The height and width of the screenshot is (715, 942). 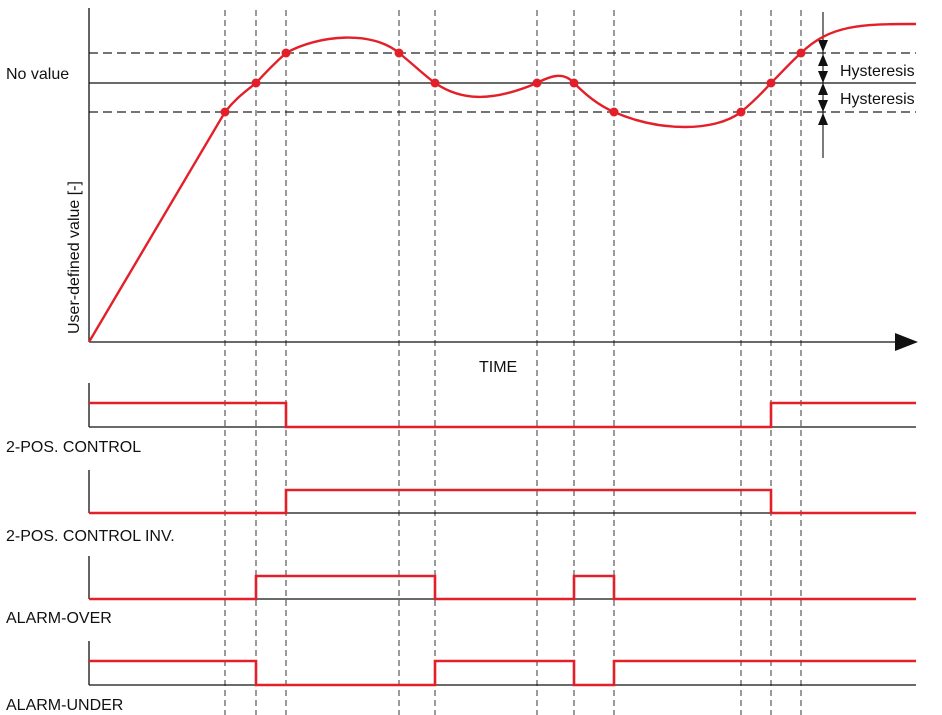 What do you see at coordinates (74, 257) in the screenshot?
I see `y-axis-label: User-defined value [-]` at bounding box center [74, 257].